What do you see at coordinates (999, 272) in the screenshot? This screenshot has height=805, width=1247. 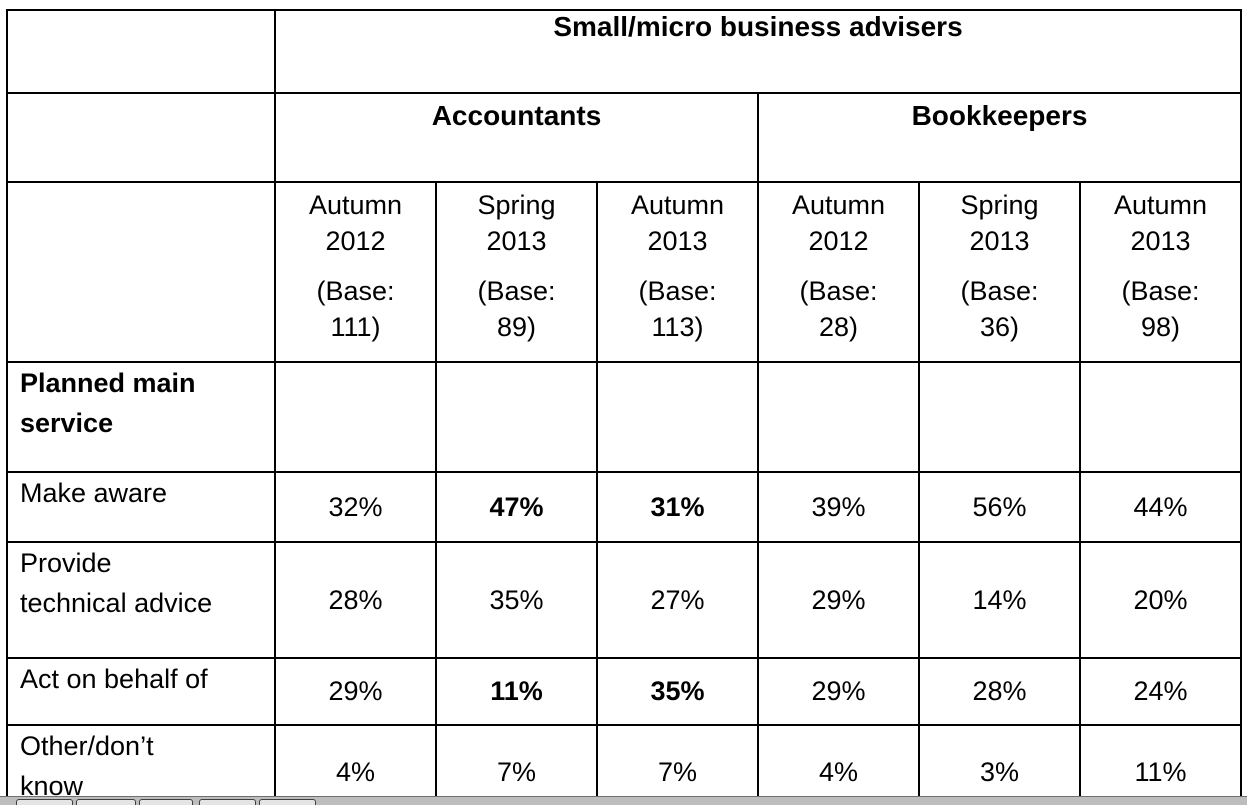 I see `column-header-cell: Spring 2013 (Base: 36)` at bounding box center [999, 272].